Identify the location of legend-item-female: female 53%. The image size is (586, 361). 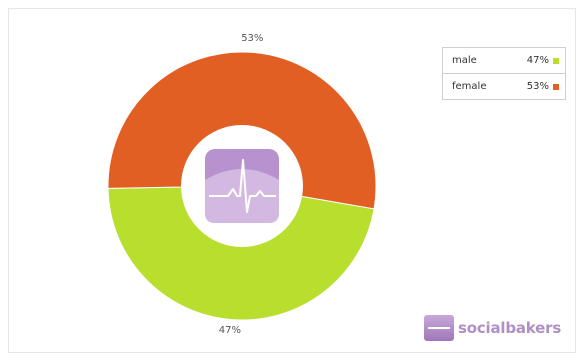
(504, 86).